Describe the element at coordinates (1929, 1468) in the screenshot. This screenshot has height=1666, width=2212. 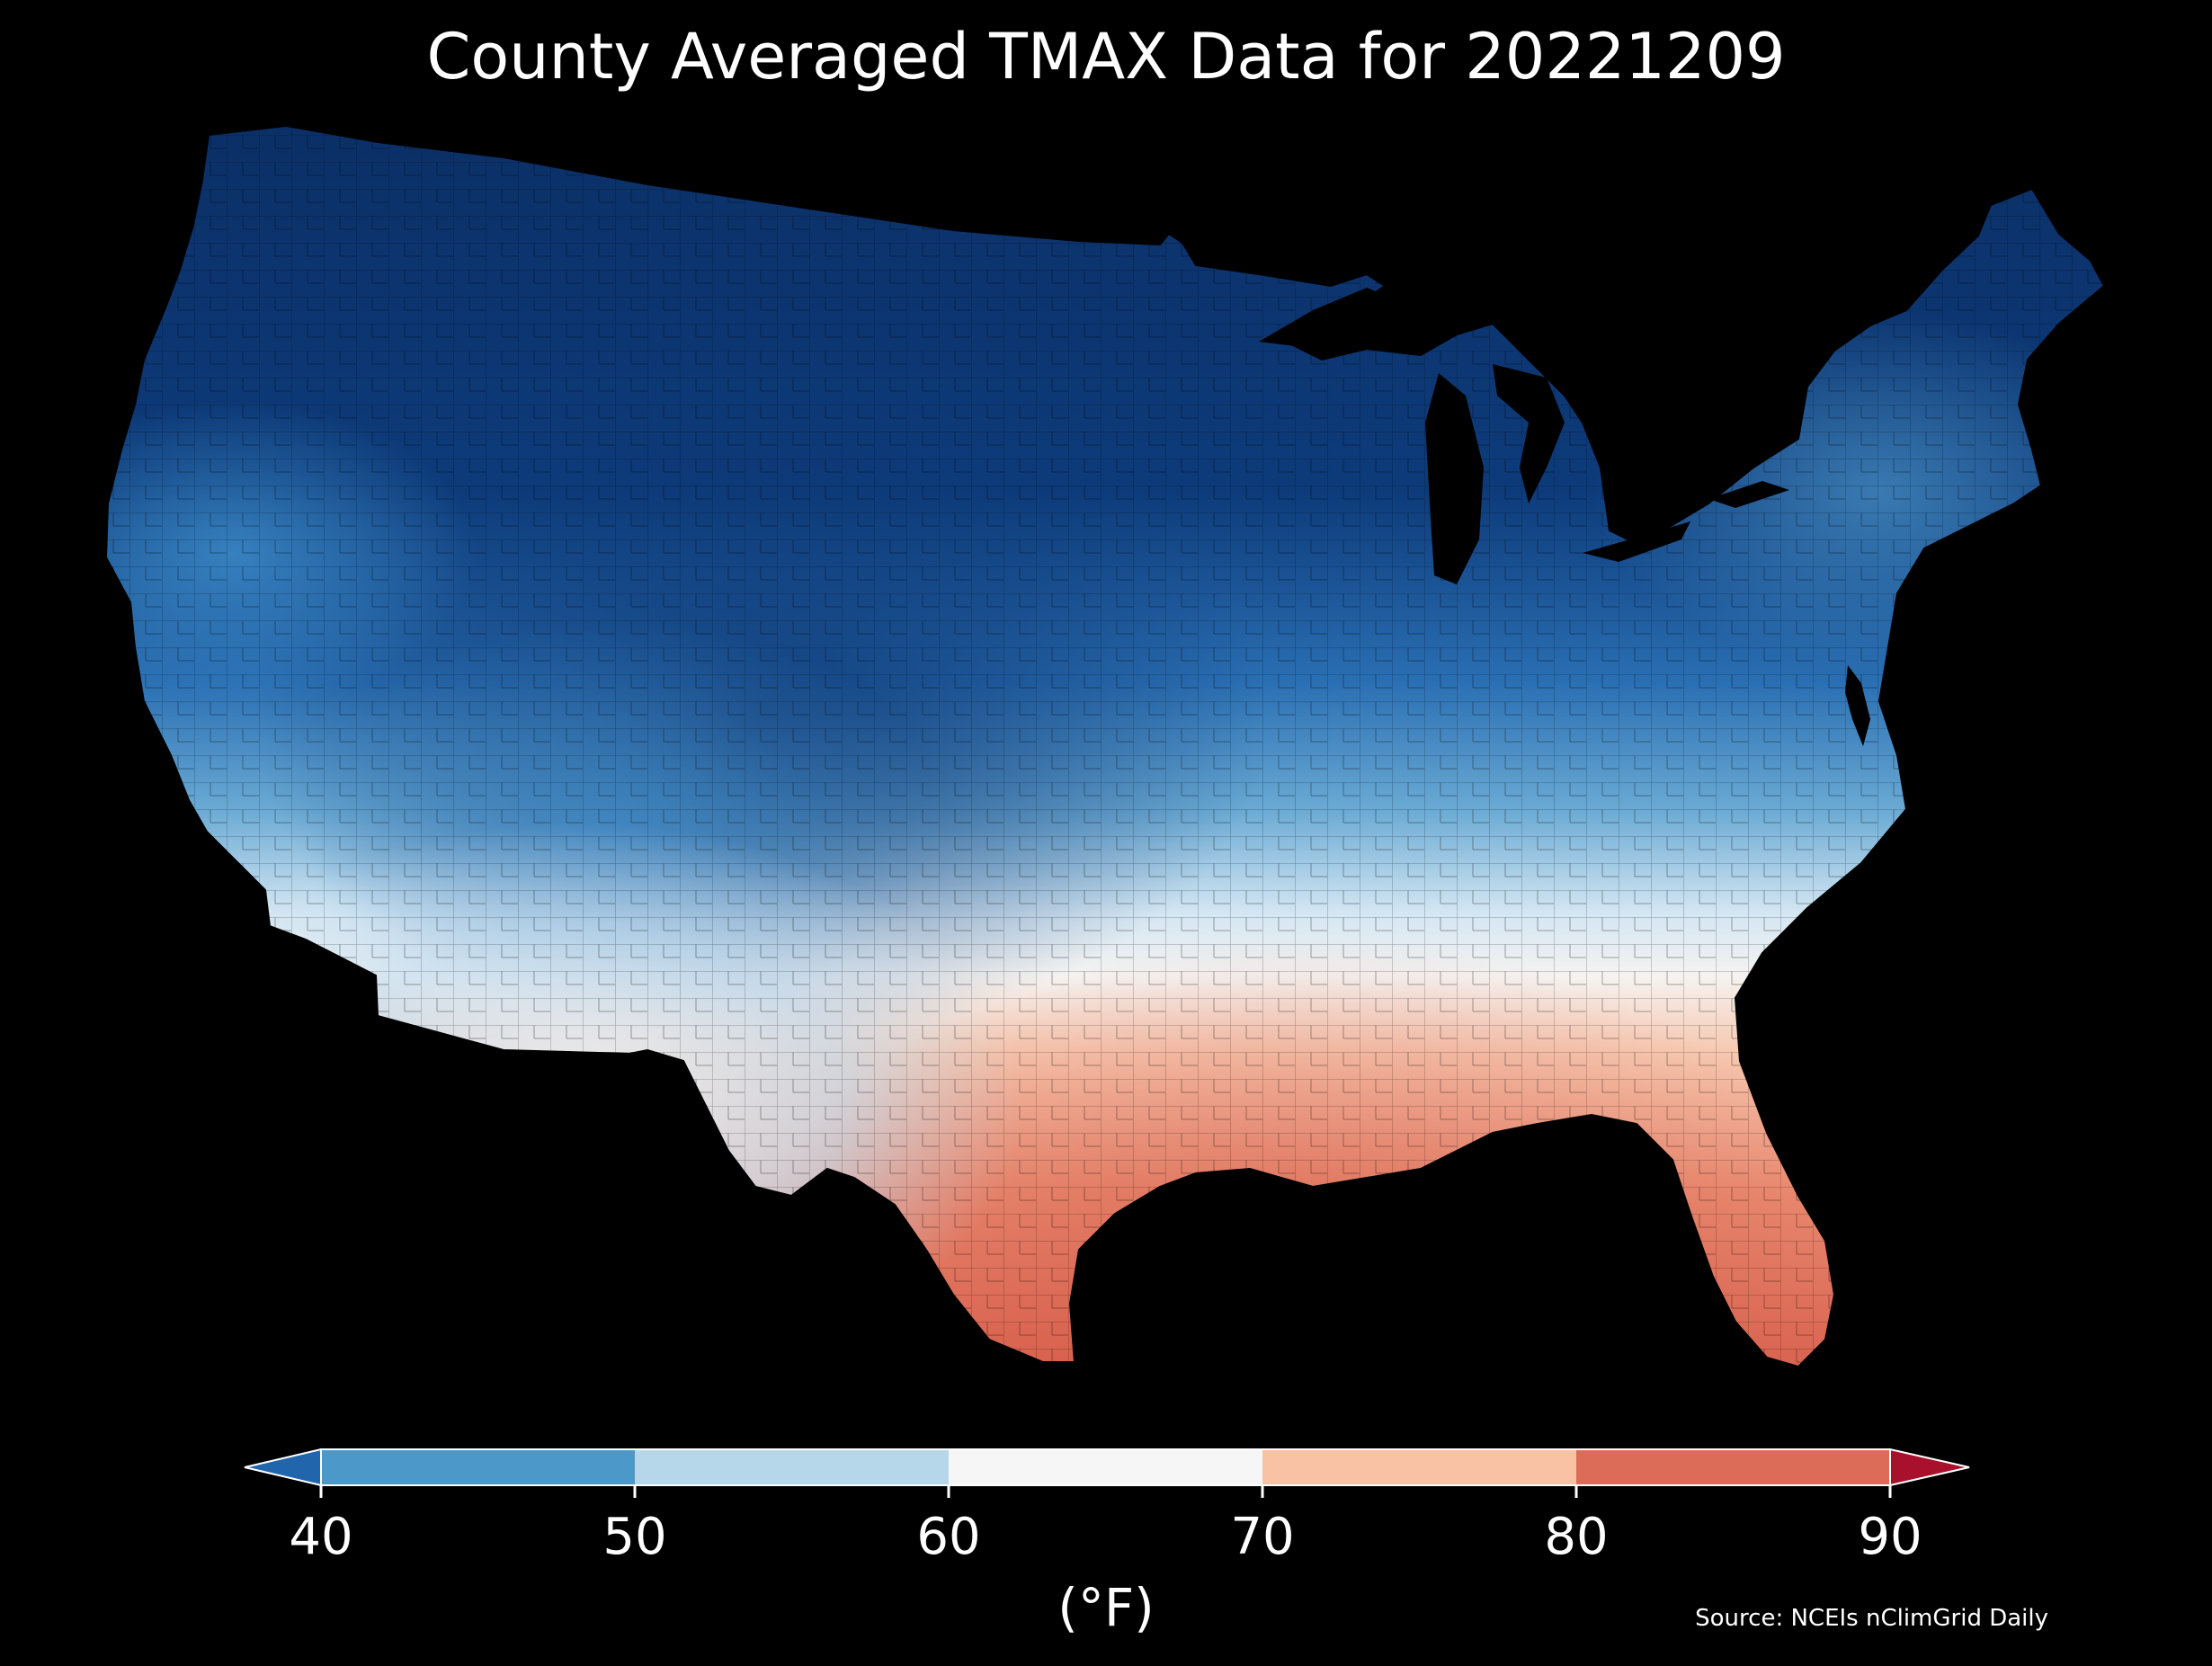
I see `colorbar-over-arrow` at that location.